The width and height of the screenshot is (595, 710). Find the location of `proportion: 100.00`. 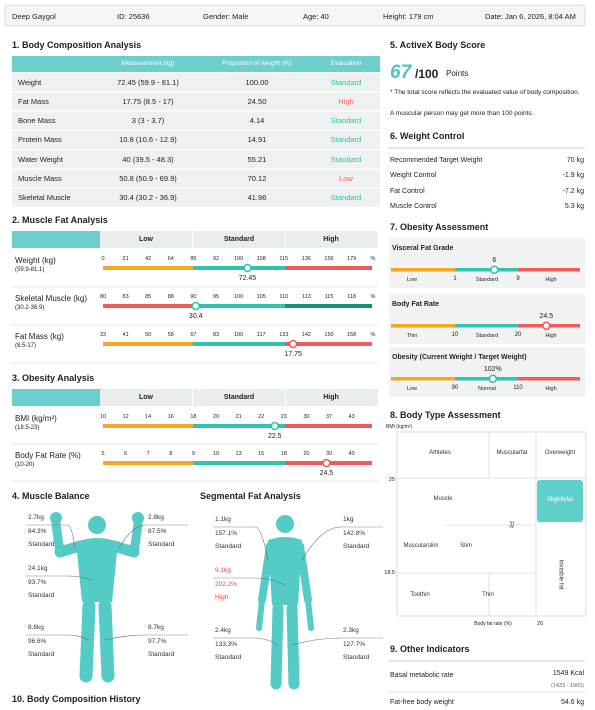

proportion: 100.00 is located at coordinates (257, 82).